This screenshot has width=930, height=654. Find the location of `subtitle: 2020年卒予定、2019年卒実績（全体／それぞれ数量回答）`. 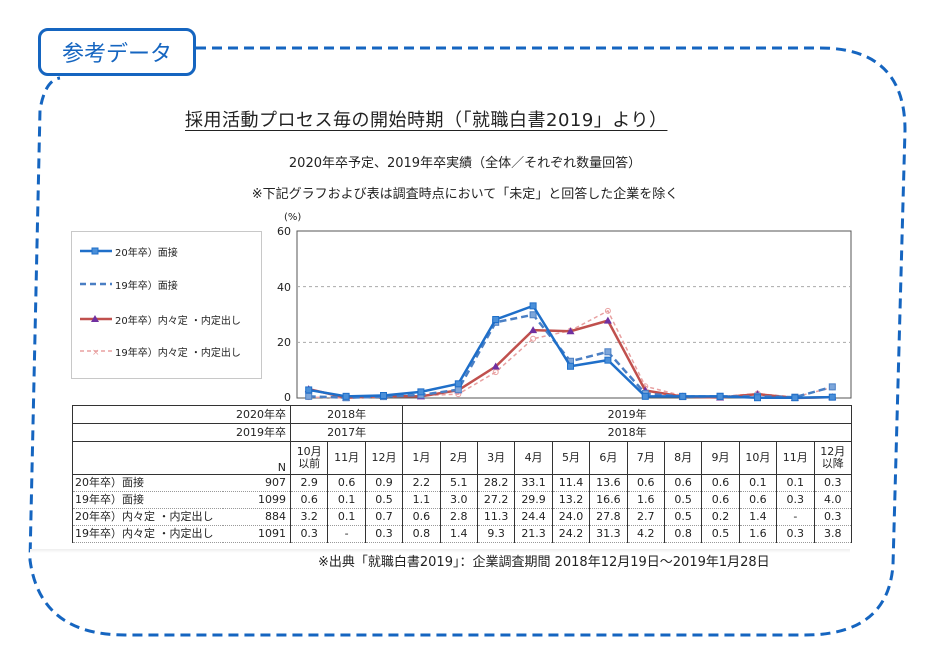

subtitle: 2020年卒予定、2019年卒実績（全体／それぞれ数量回答） is located at coordinates (465, 163).